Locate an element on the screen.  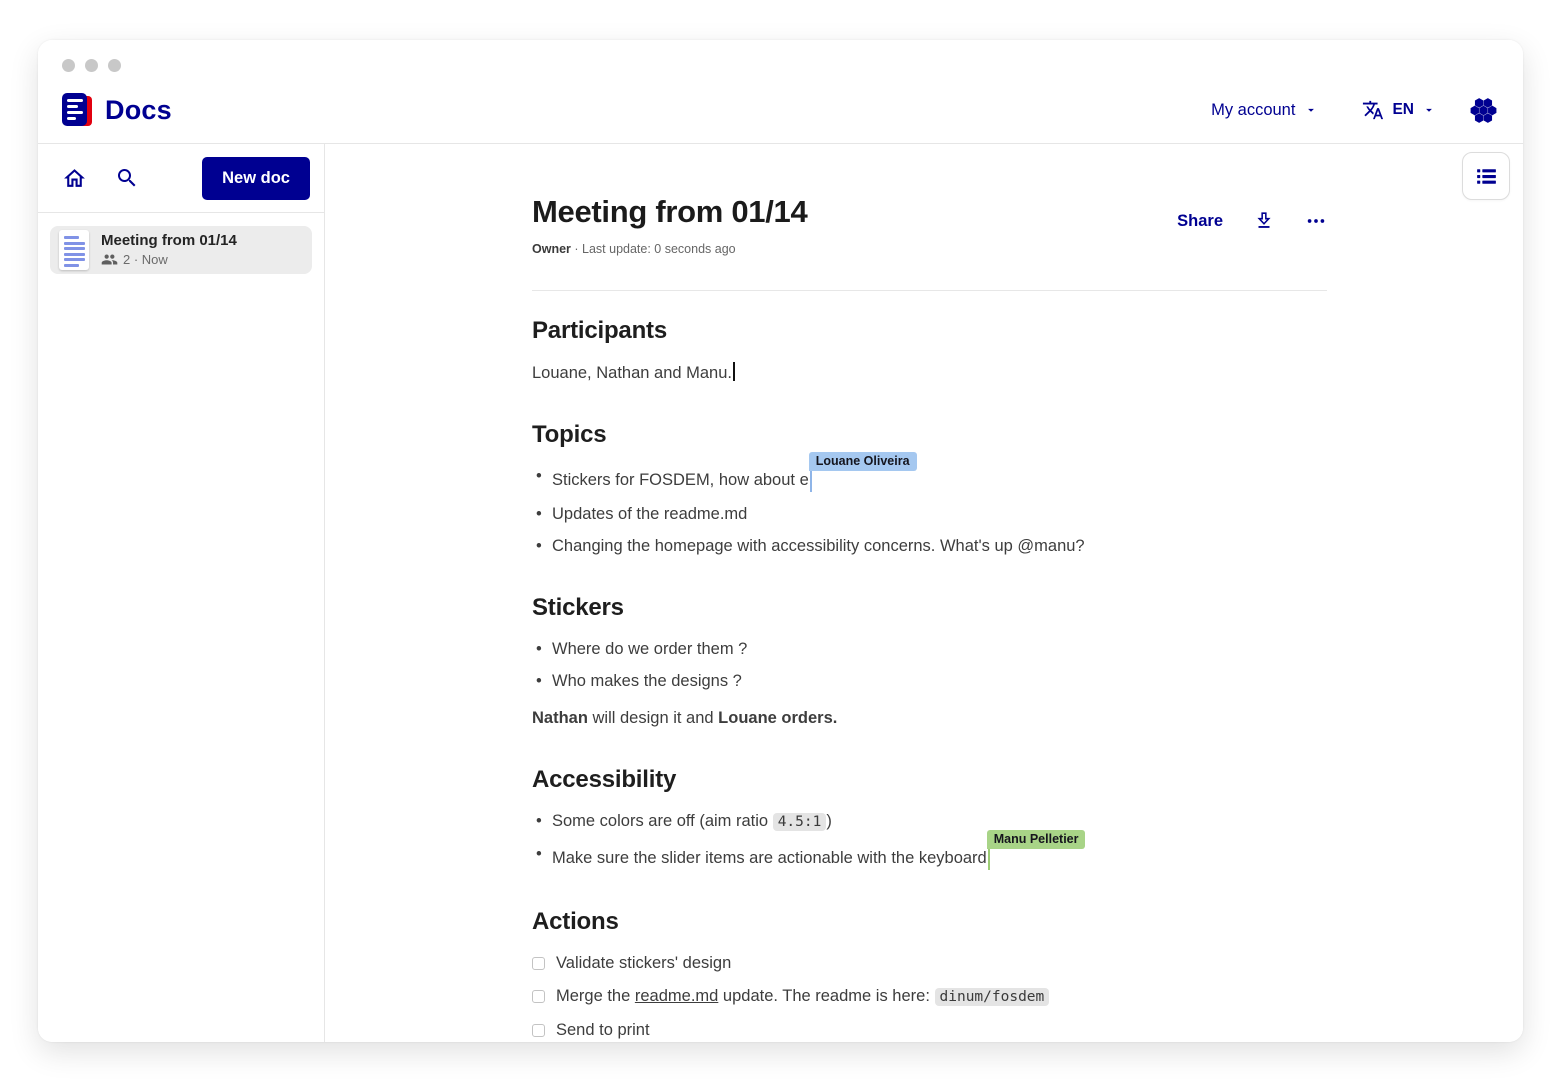
document-meta: Owner · Last update: 0 seconds ago is located at coordinates (669, 249).